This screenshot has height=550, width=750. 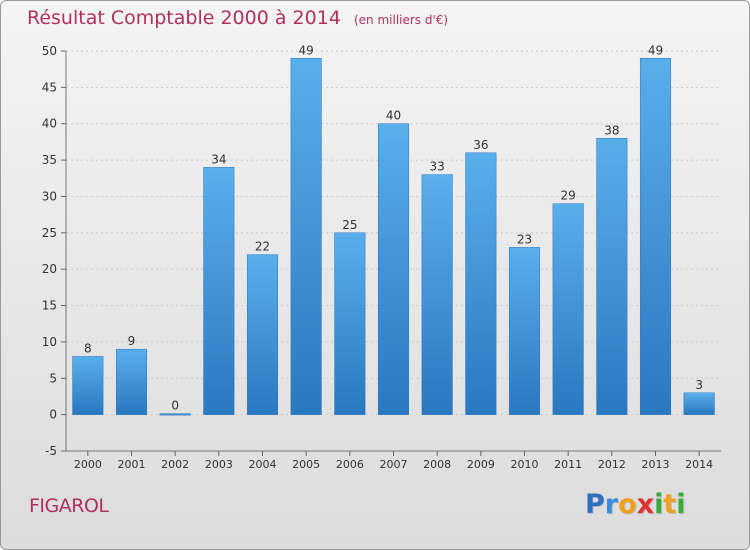 What do you see at coordinates (263, 464) in the screenshot?
I see `x-tick-label: 2004` at bounding box center [263, 464].